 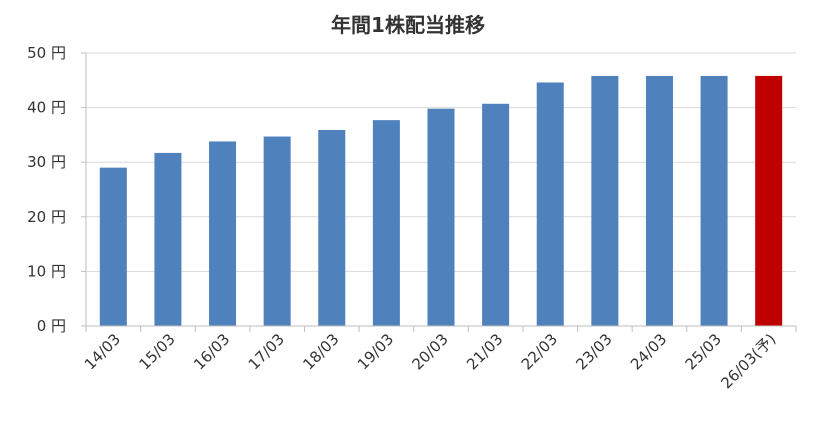 I want to click on y-tick-label: 40 円, so click(x=46, y=108).